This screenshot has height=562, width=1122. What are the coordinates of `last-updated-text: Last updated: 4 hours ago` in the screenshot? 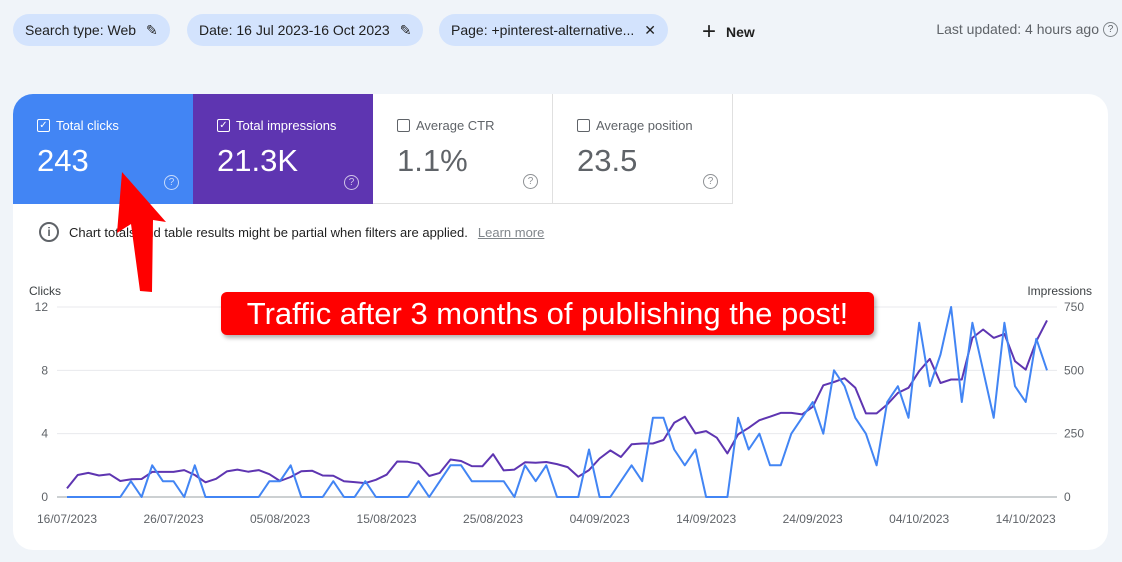 It's located at (1017, 29).